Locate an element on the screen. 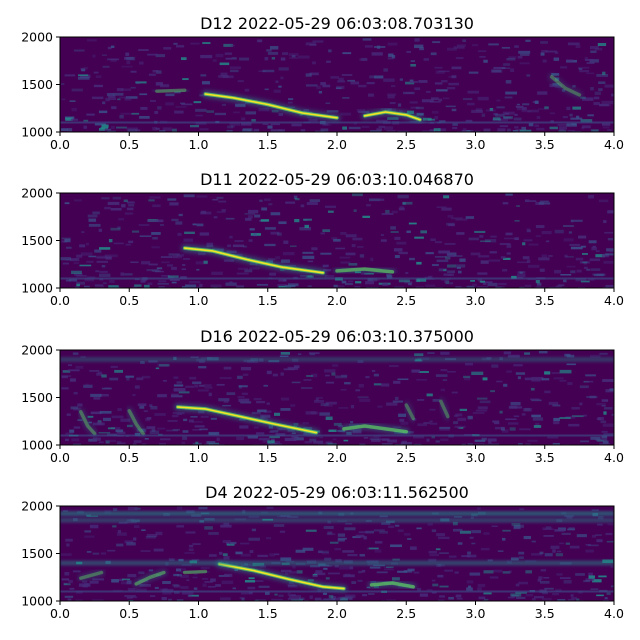 This screenshot has width=640, height=640. chart-title: D12 2022-05-29 06:03:08.703130 is located at coordinates (337, 23).